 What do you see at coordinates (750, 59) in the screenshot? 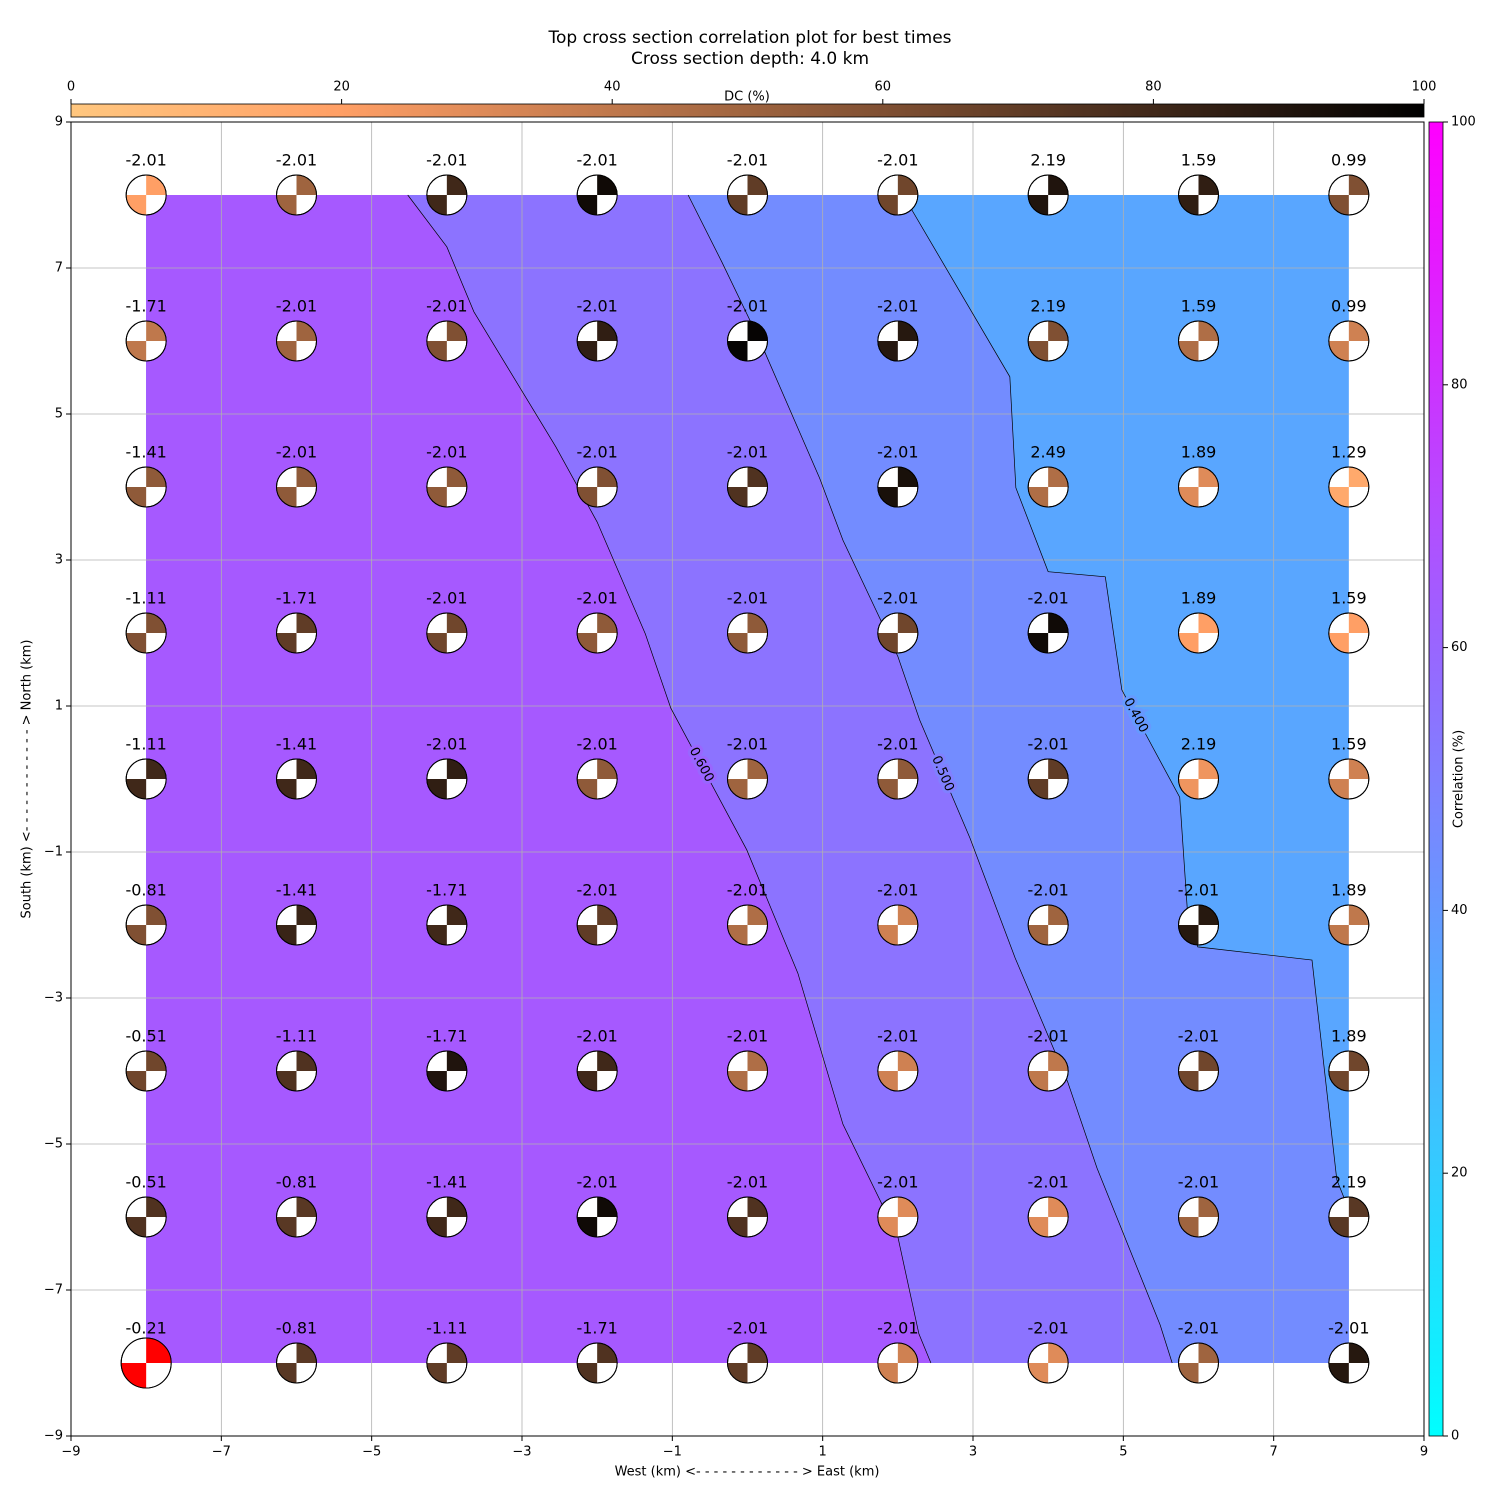
I see `chart-subtitle: Cross section depth: 4.0 km` at bounding box center [750, 59].